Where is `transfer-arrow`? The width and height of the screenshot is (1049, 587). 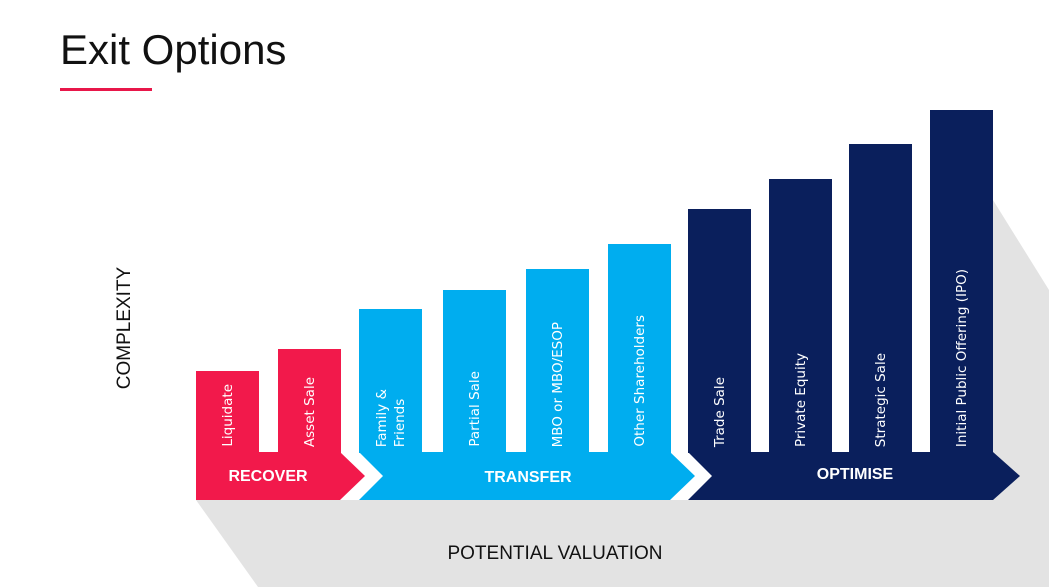
transfer-arrow is located at coordinates (527, 476).